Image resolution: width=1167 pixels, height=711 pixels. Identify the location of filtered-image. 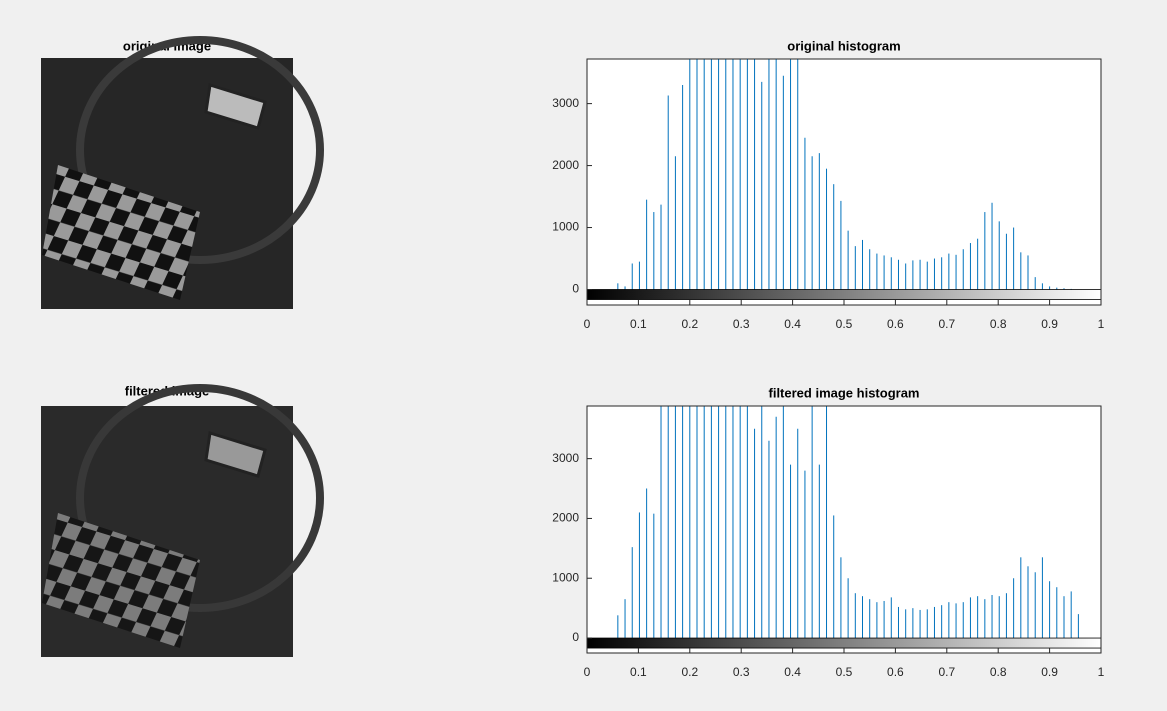
(182, 520).